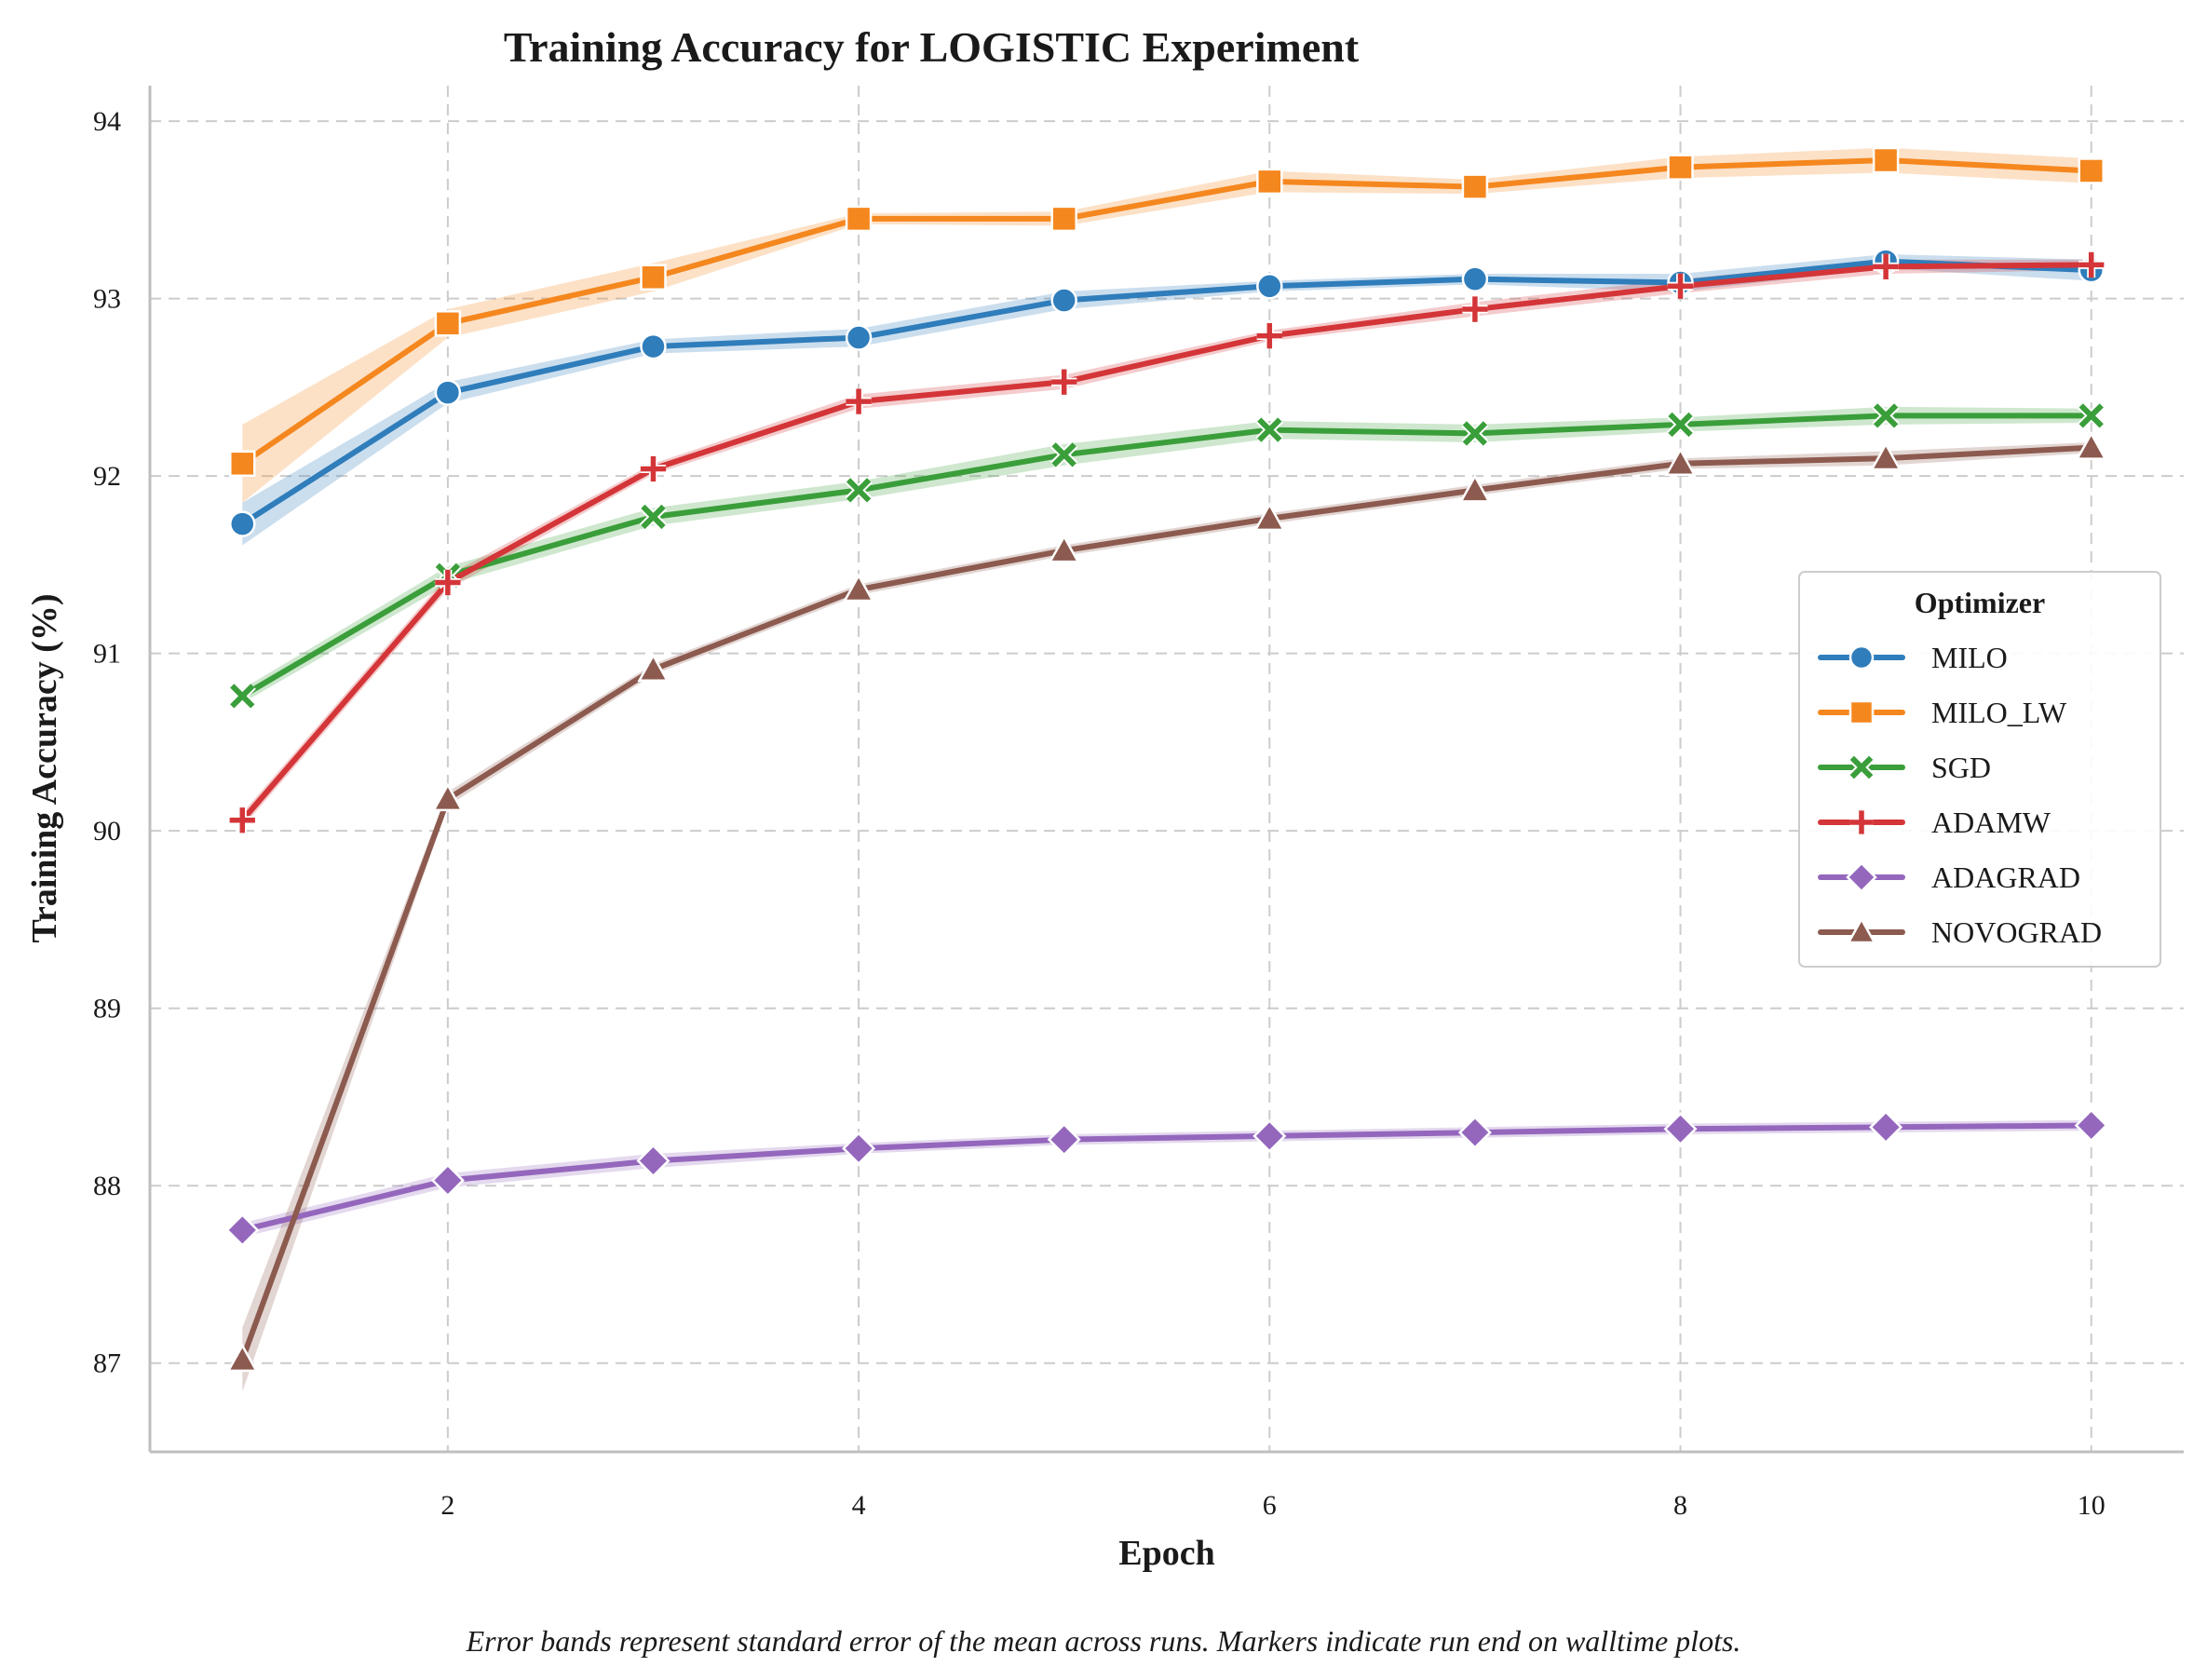 This screenshot has height=1680, width=2207. I want to click on legend-entry-sgd: SGD, so click(1904, 767).